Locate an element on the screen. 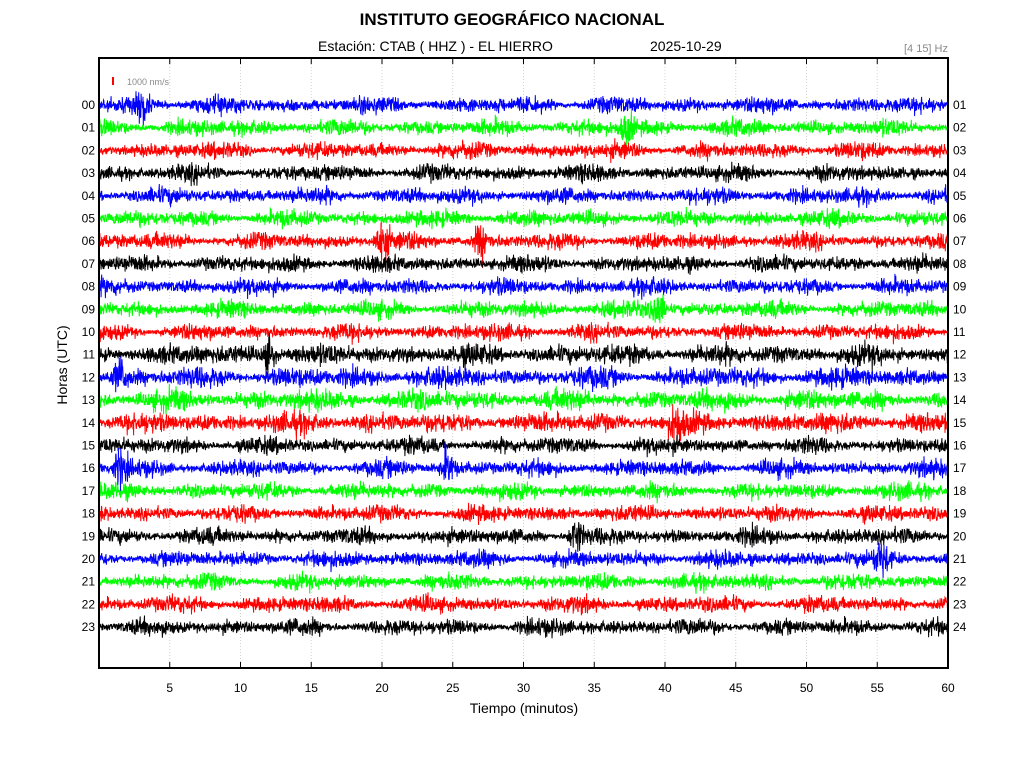  hour-label-right-09: 09 is located at coordinates (960, 287).